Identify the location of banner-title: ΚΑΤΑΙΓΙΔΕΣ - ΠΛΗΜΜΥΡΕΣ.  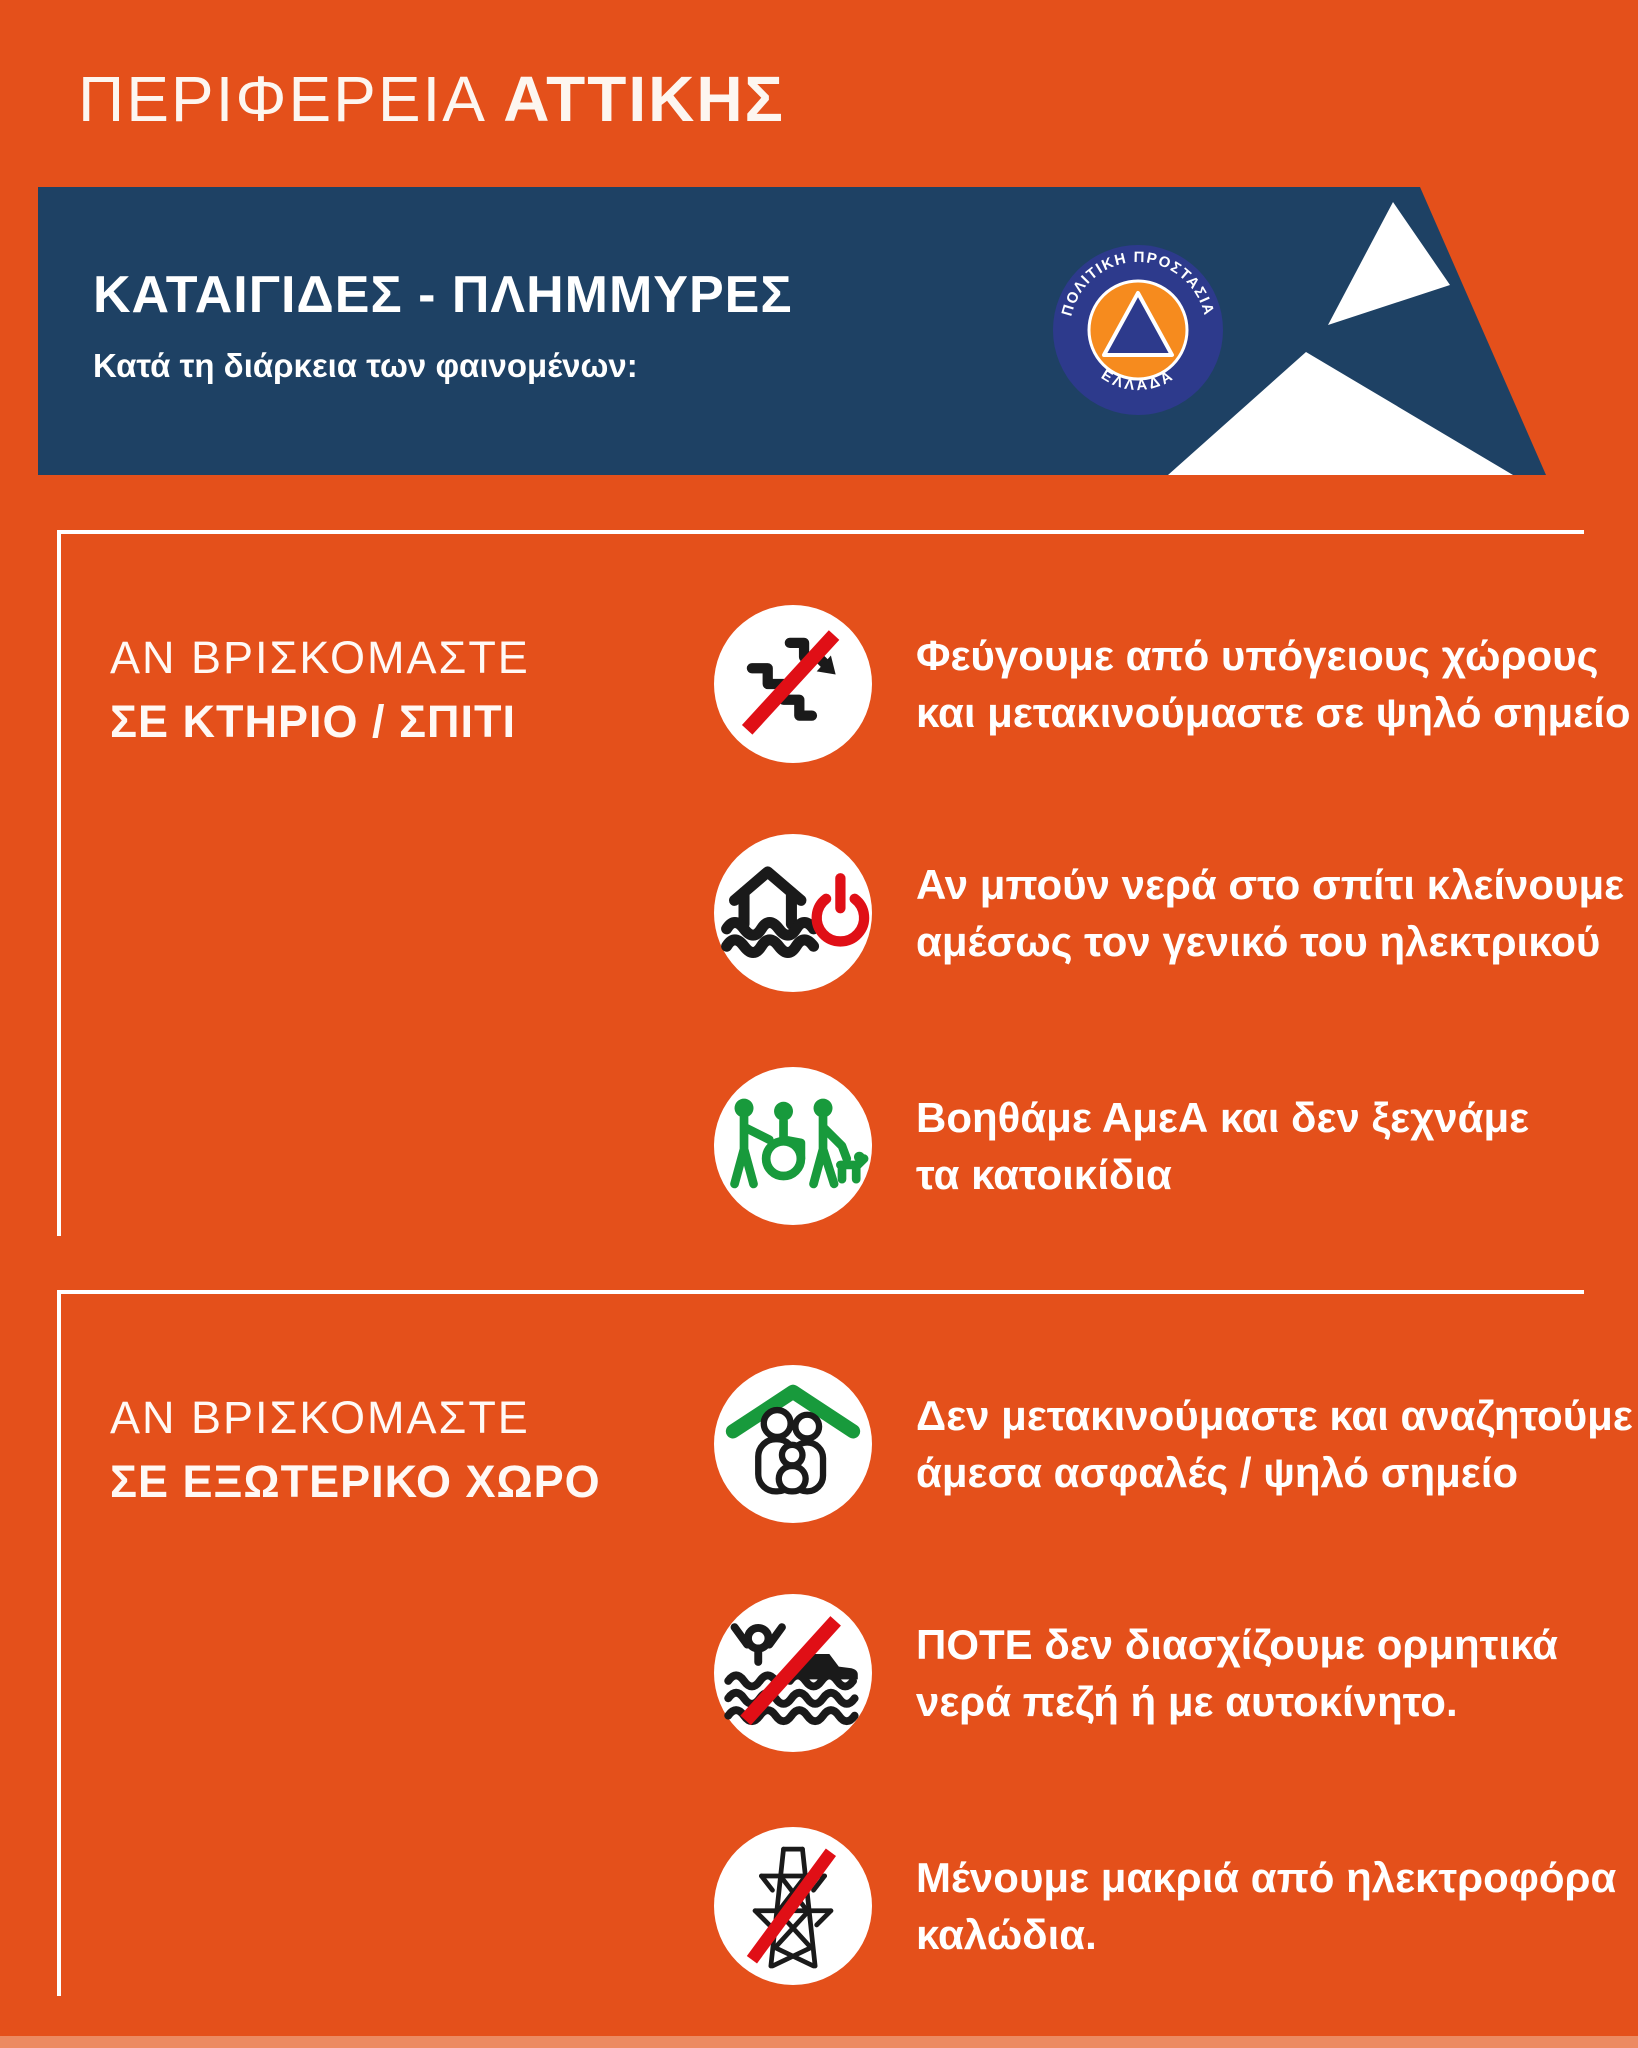
(443, 295).